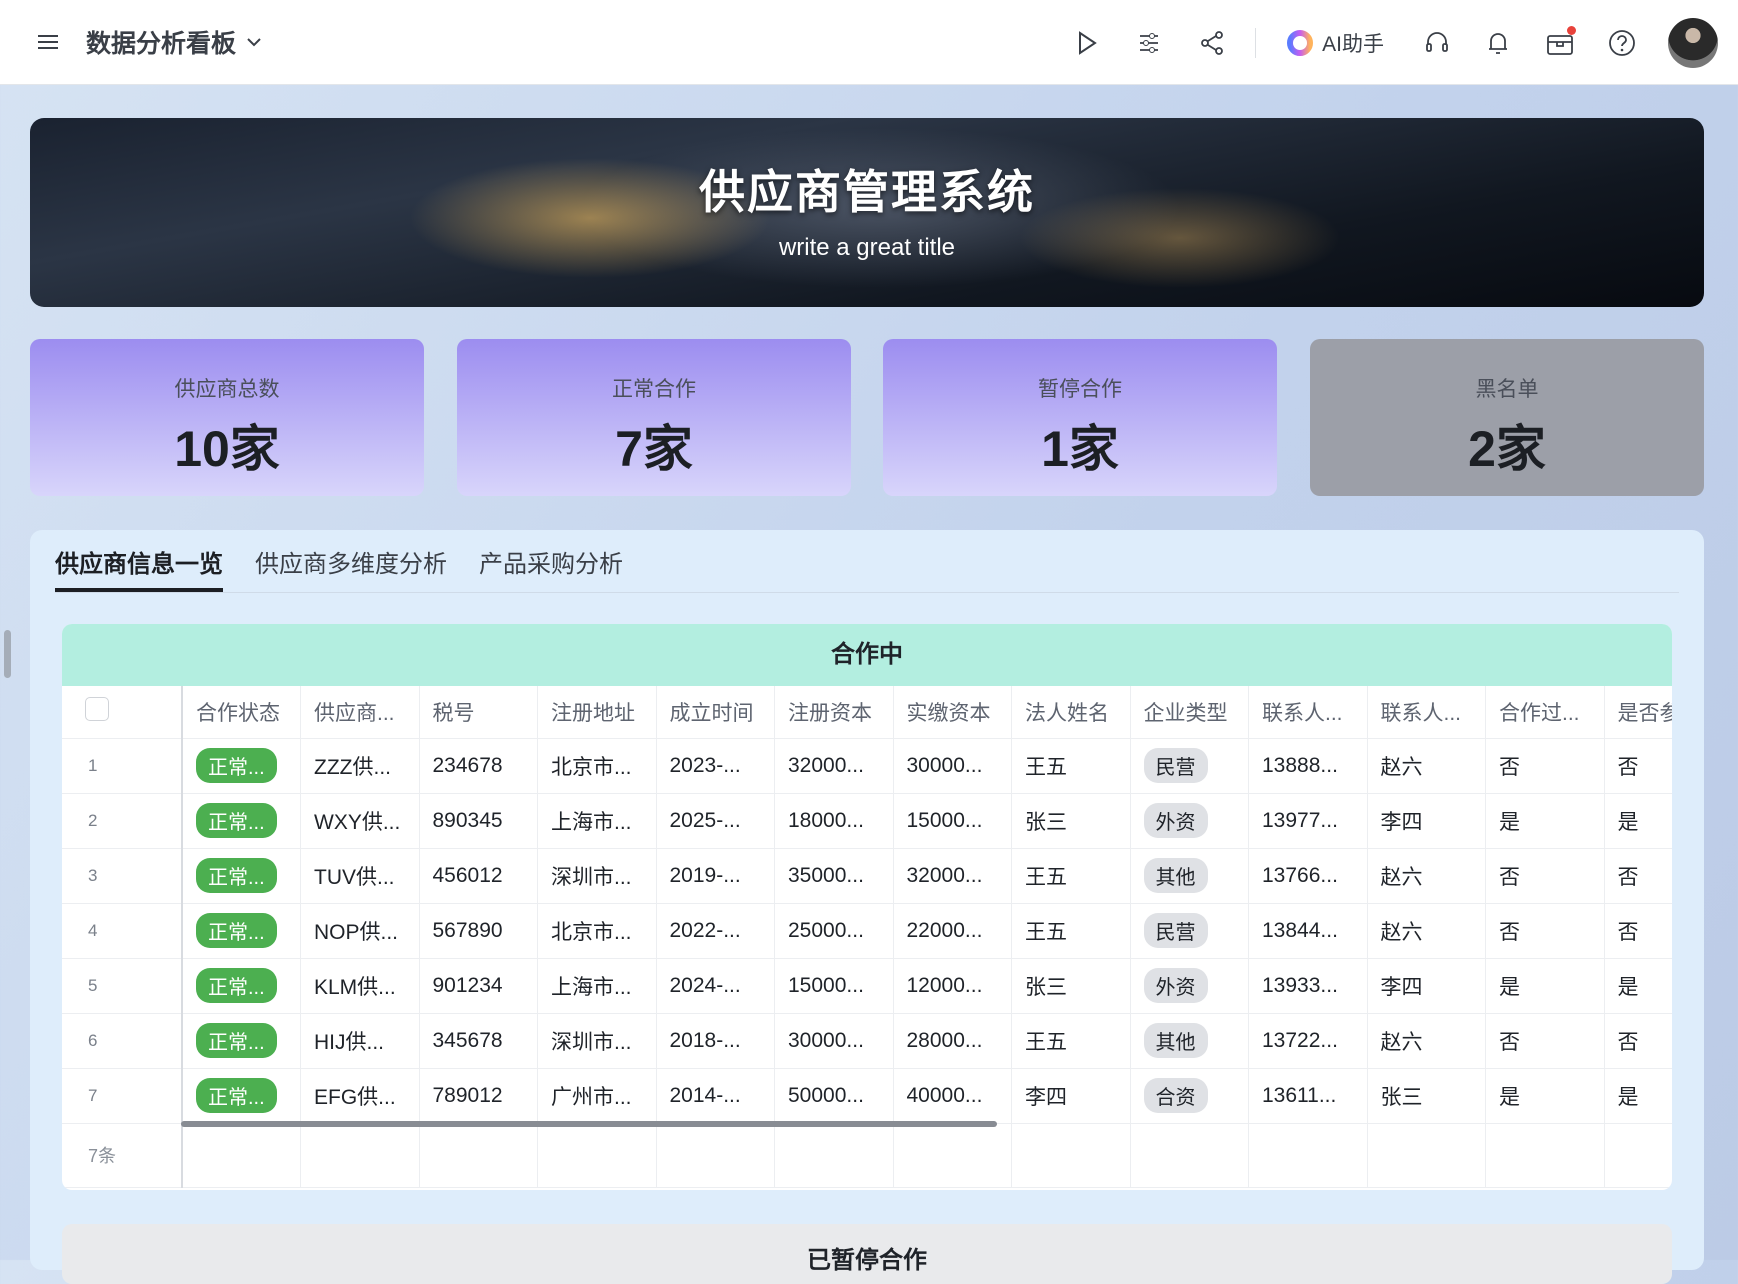 The width and height of the screenshot is (1738, 1284). Describe the element at coordinates (1401, 877) in the screenshot. I see `cell-text: 赵六` at that location.